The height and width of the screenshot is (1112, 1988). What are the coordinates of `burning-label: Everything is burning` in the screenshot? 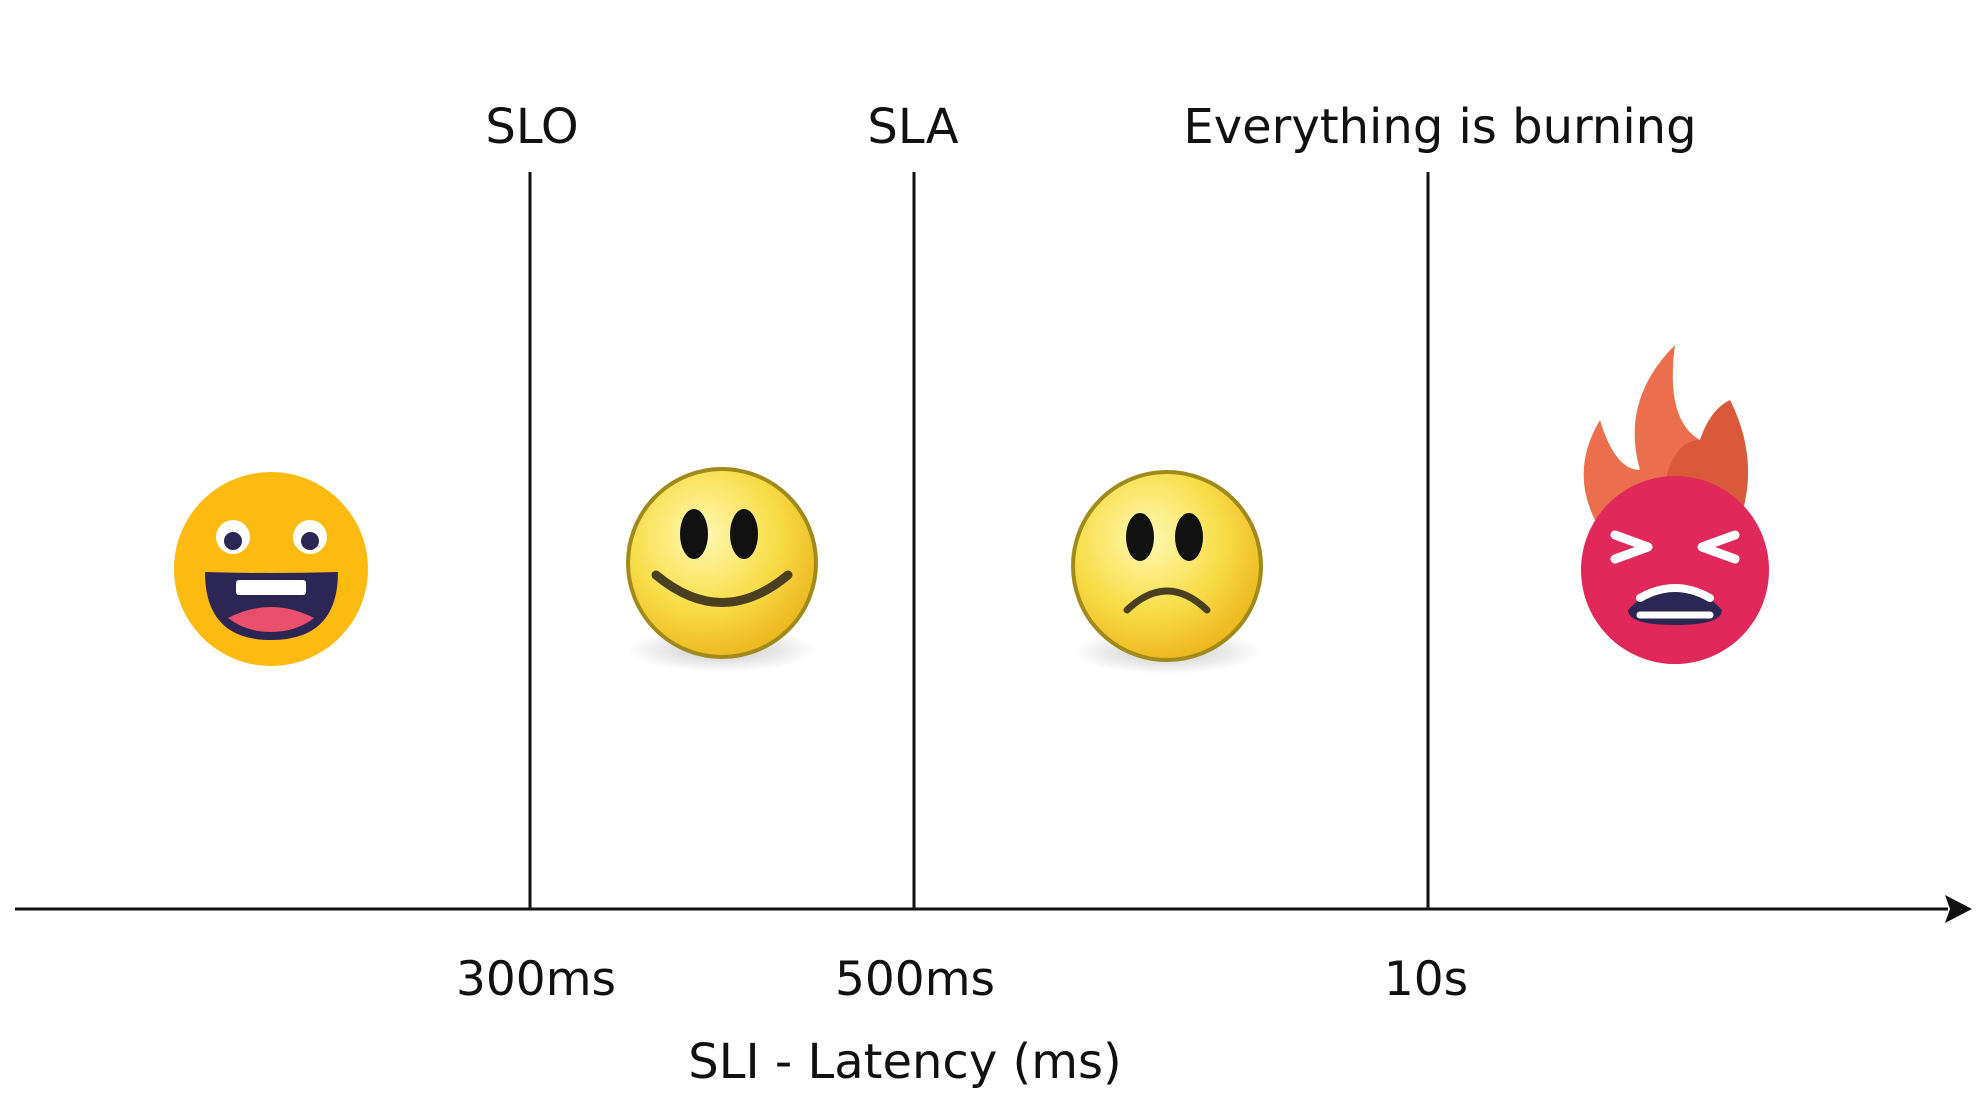 It's located at (1439, 127).